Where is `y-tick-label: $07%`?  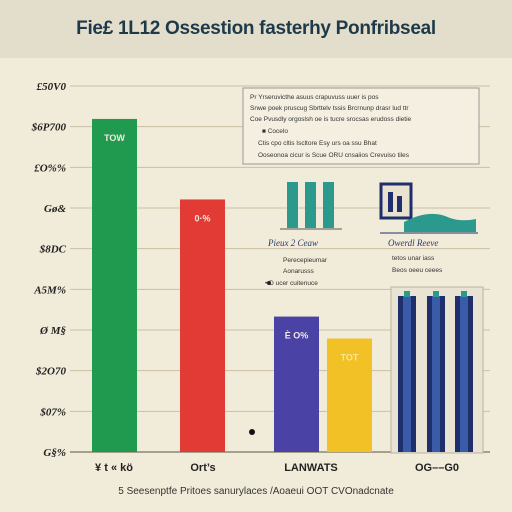
y-tick-label: $07% is located at coordinates (52, 412).